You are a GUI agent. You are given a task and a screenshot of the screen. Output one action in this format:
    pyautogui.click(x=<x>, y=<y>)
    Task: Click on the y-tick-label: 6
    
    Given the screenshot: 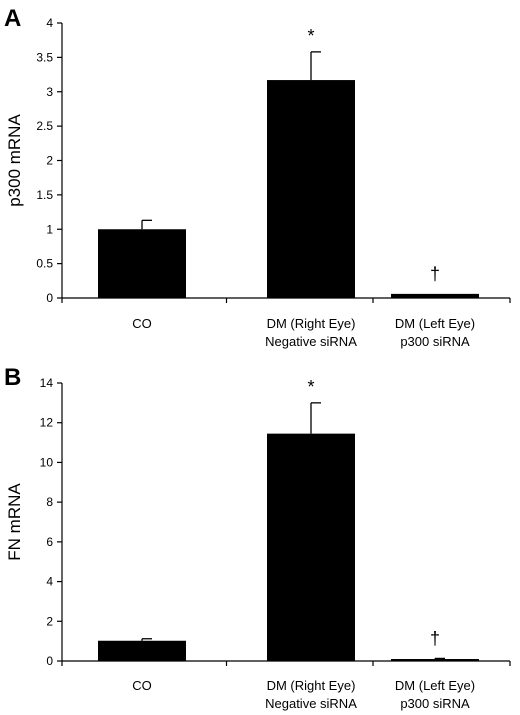 What is the action you would take?
    pyautogui.click(x=49, y=542)
    